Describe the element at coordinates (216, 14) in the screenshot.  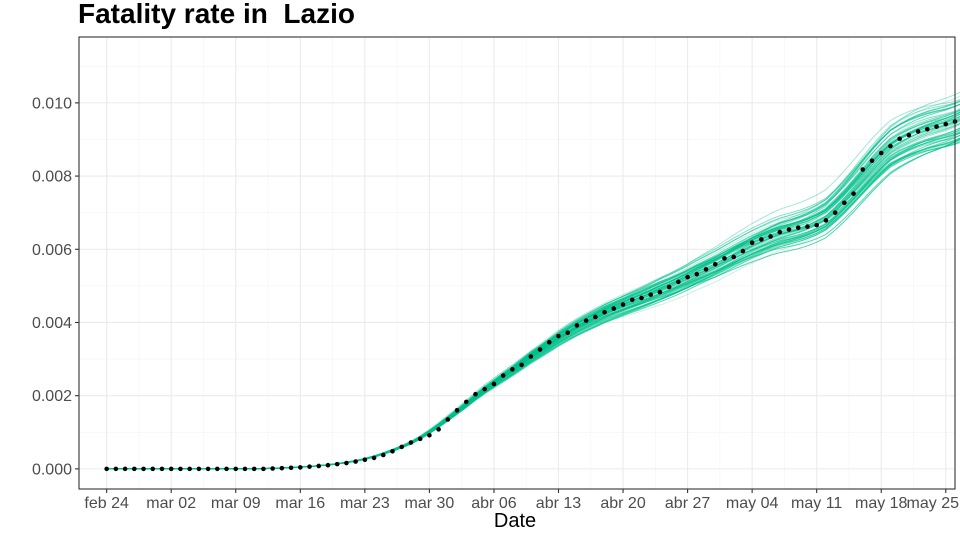
I see `chart-title: Fatality rate in Lazio` at that location.